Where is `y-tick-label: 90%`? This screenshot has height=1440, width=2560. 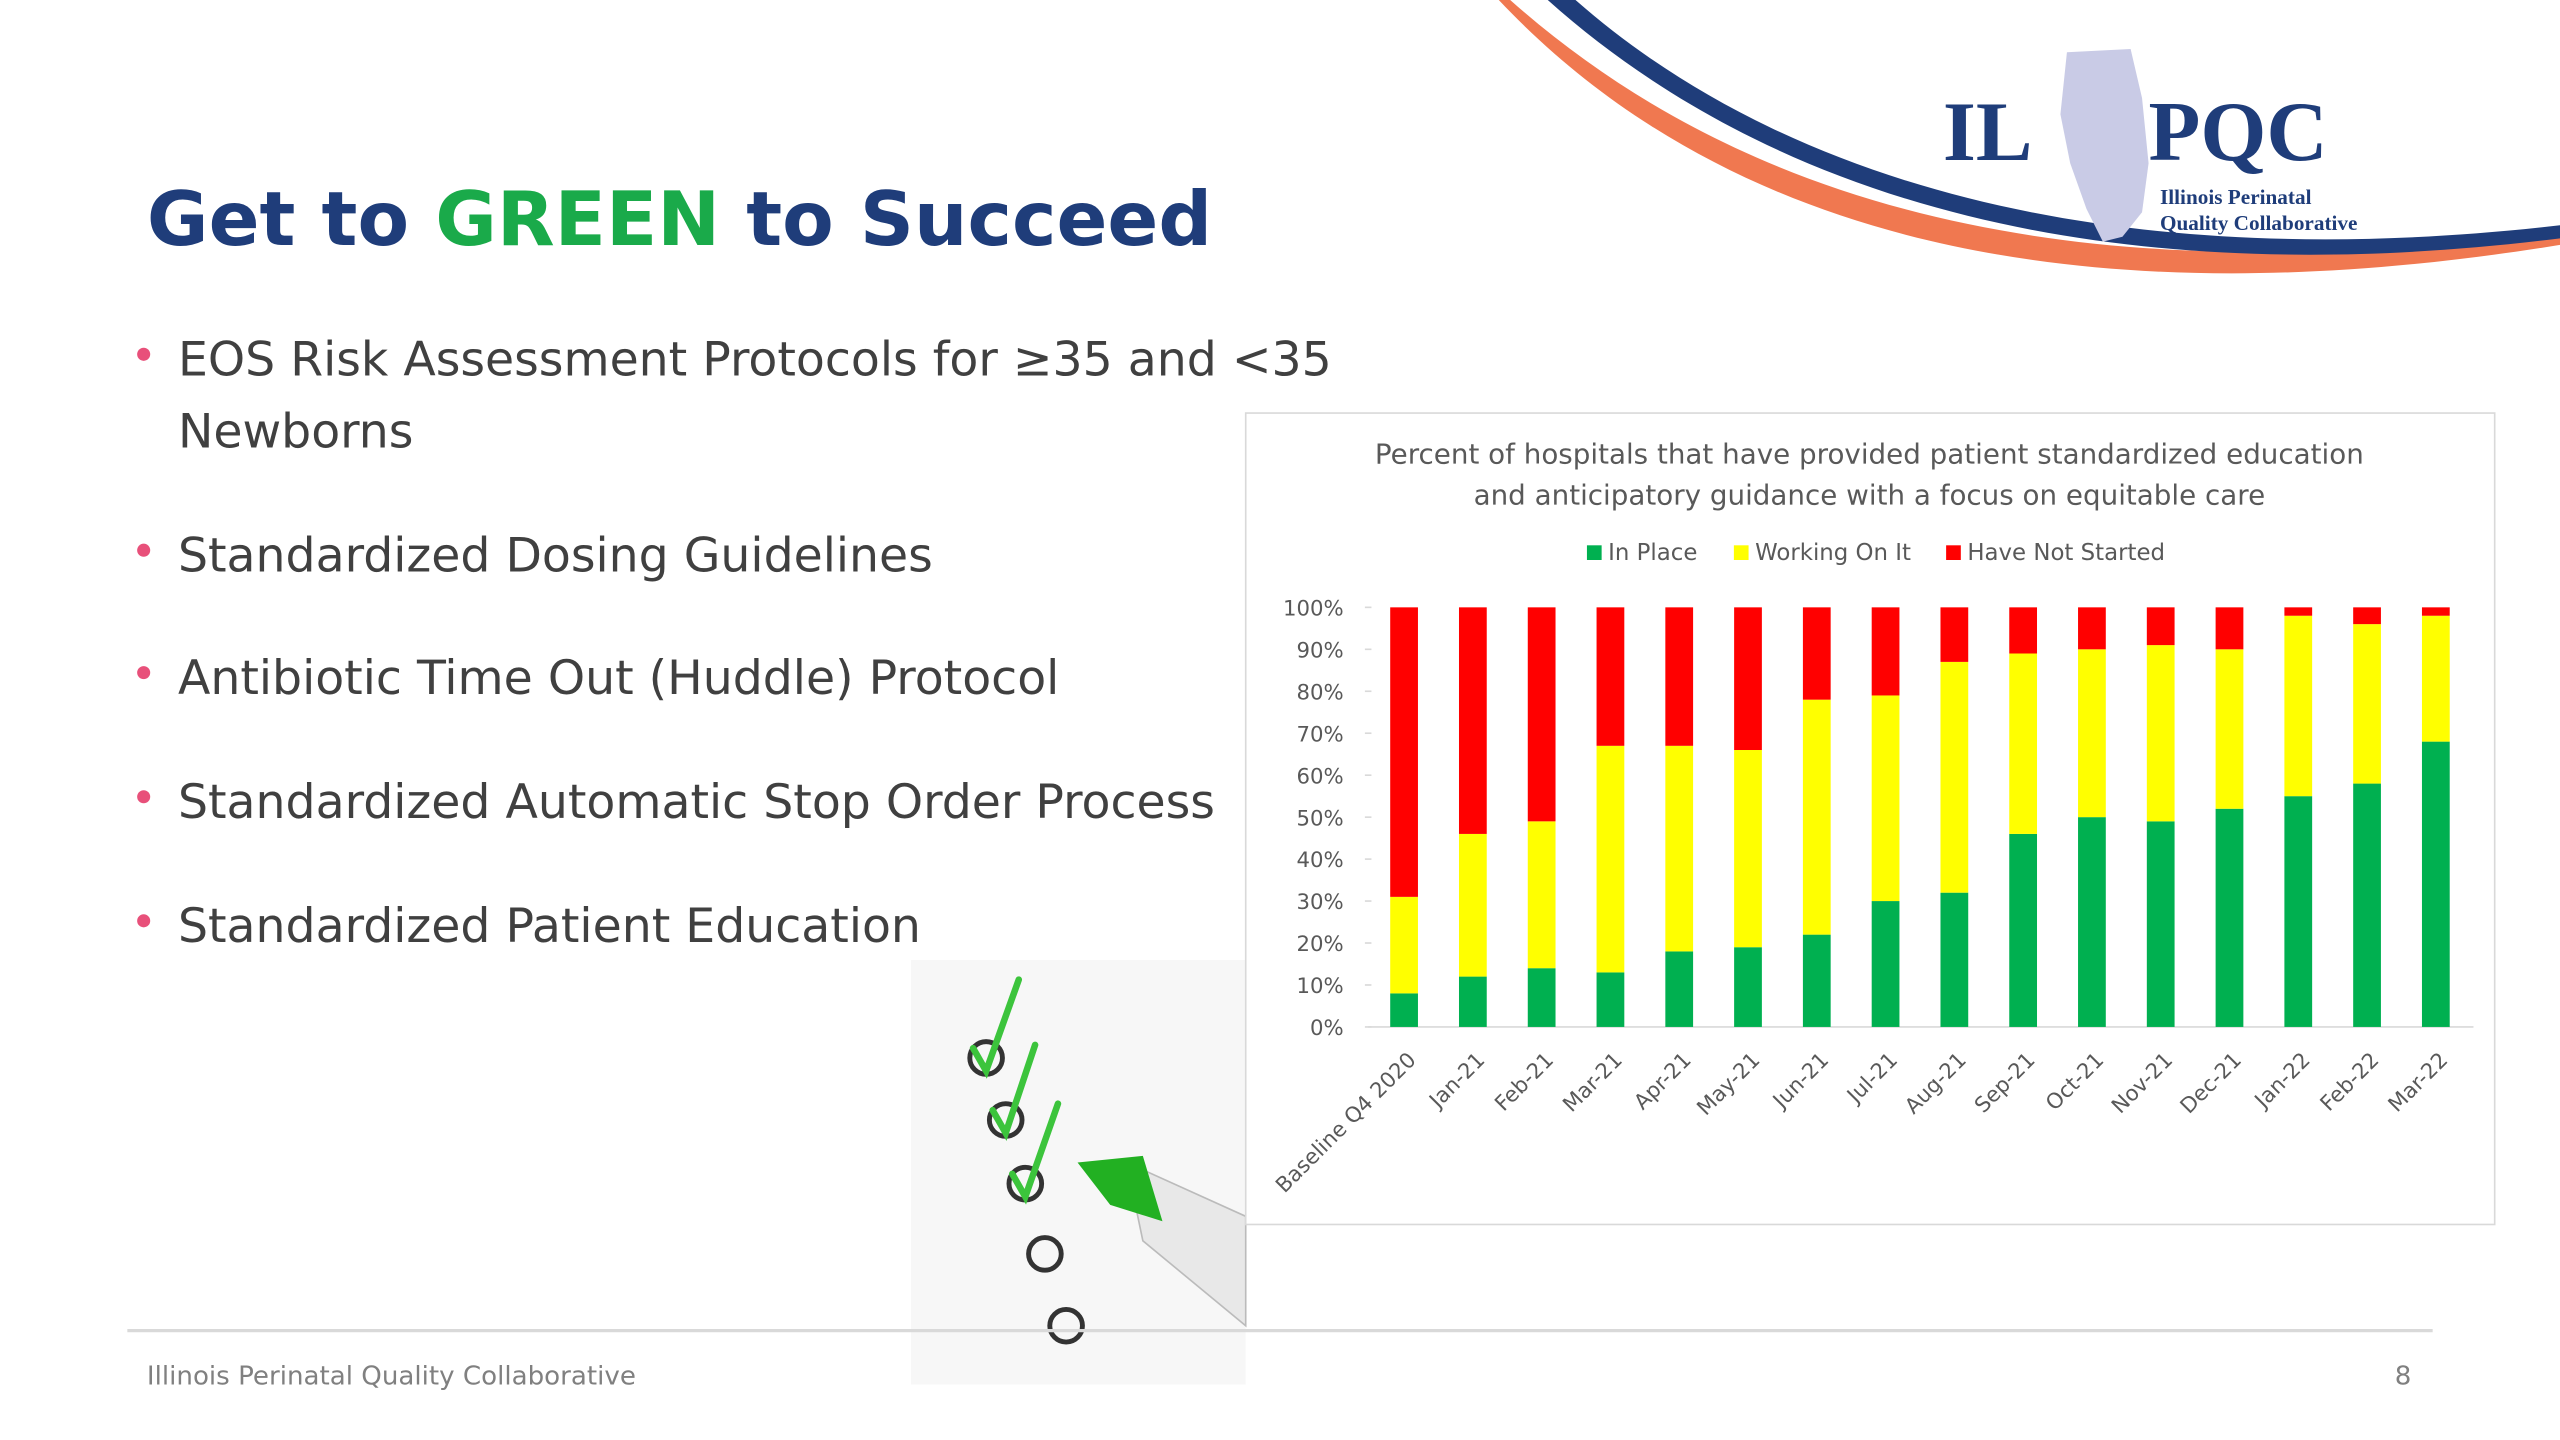
y-tick-label: 90% is located at coordinates (1320, 650).